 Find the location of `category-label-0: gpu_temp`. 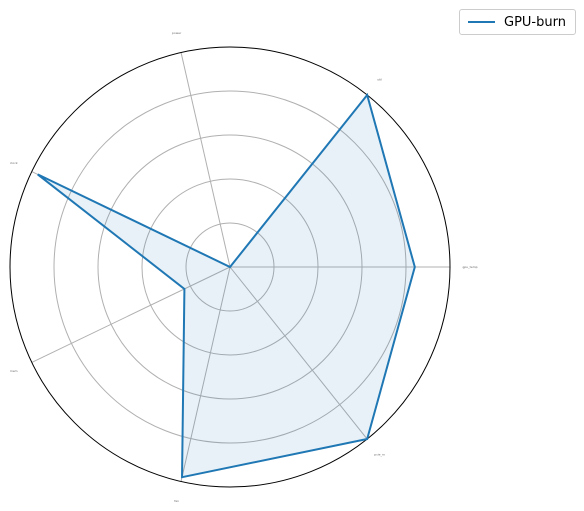

category-label-0: gpu_temp is located at coordinates (469, 267).